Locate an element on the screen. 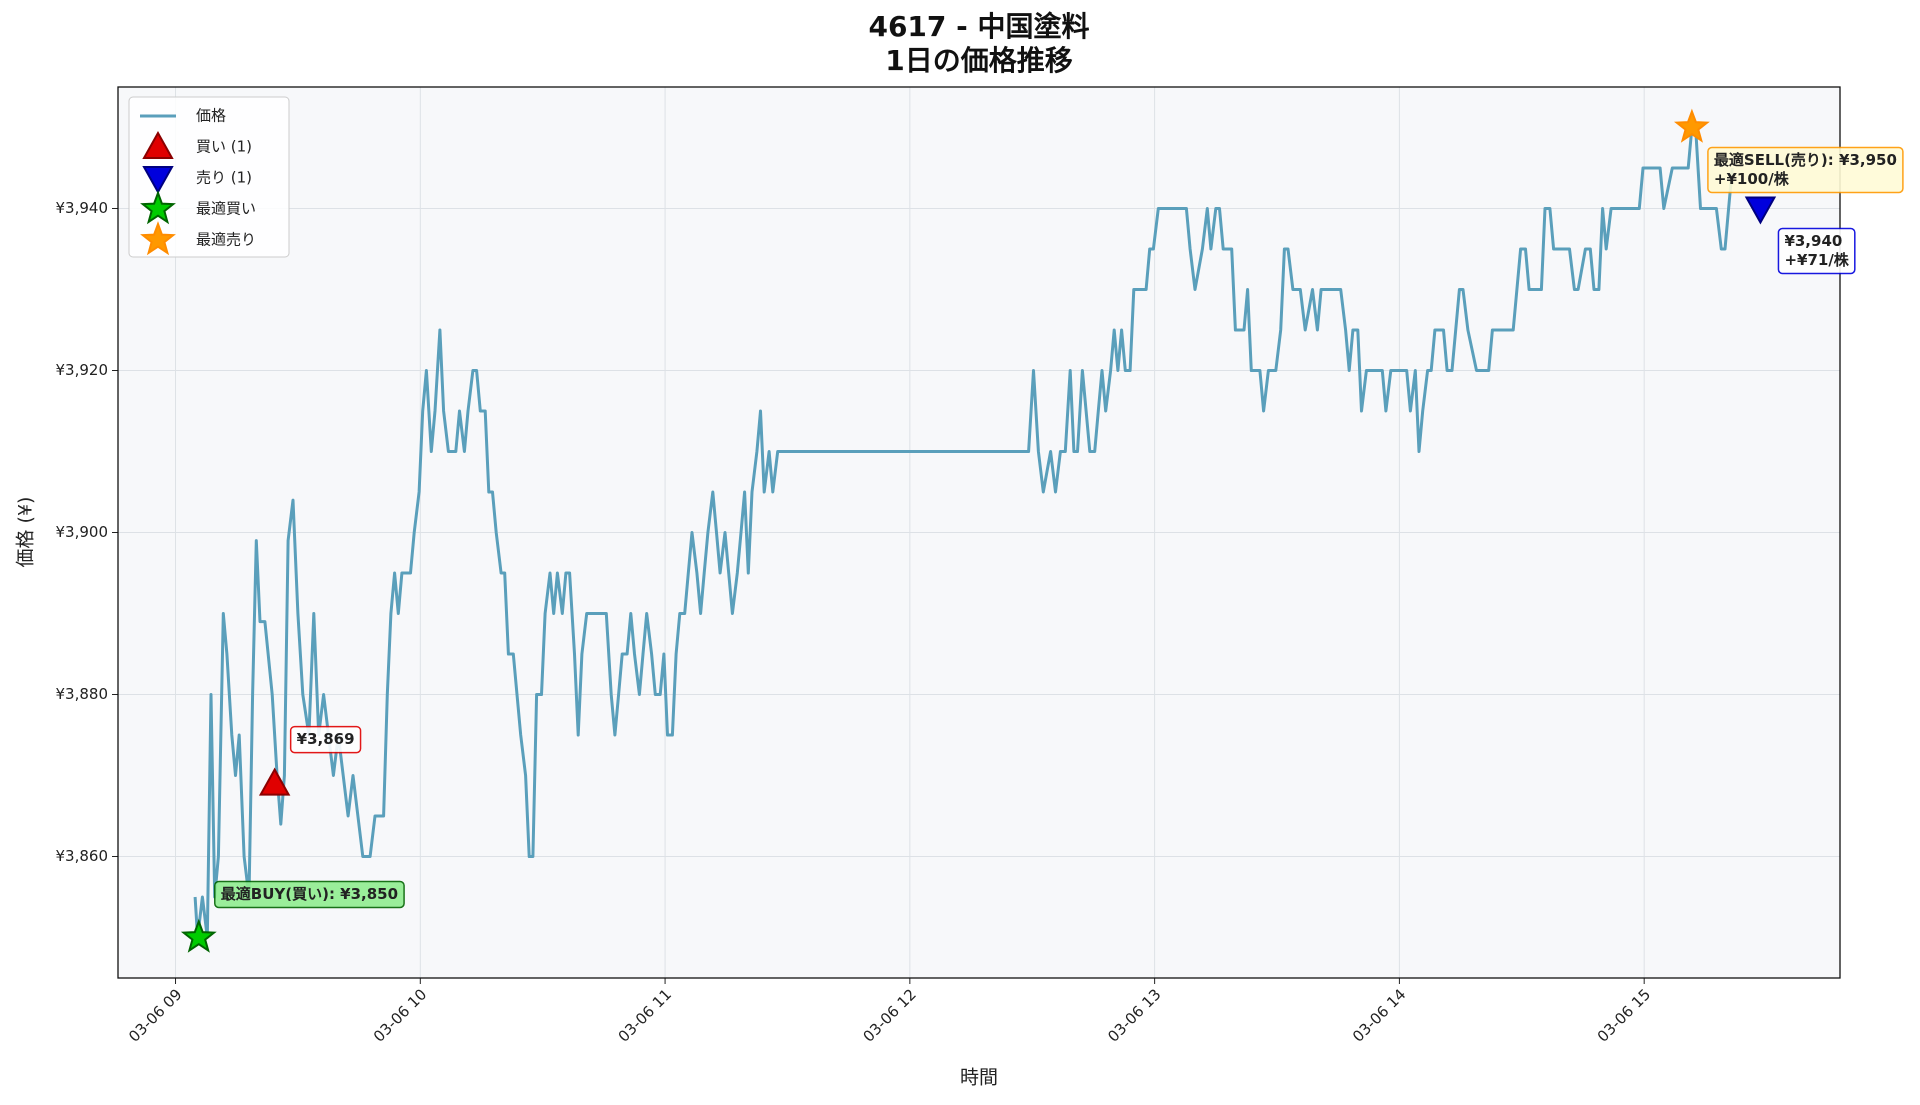 The width and height of the screenshot is (1920, 1105). annotation: 最適SELL(売り): ¥3,950+¥100/株 is located at coordinates (1805, 170).